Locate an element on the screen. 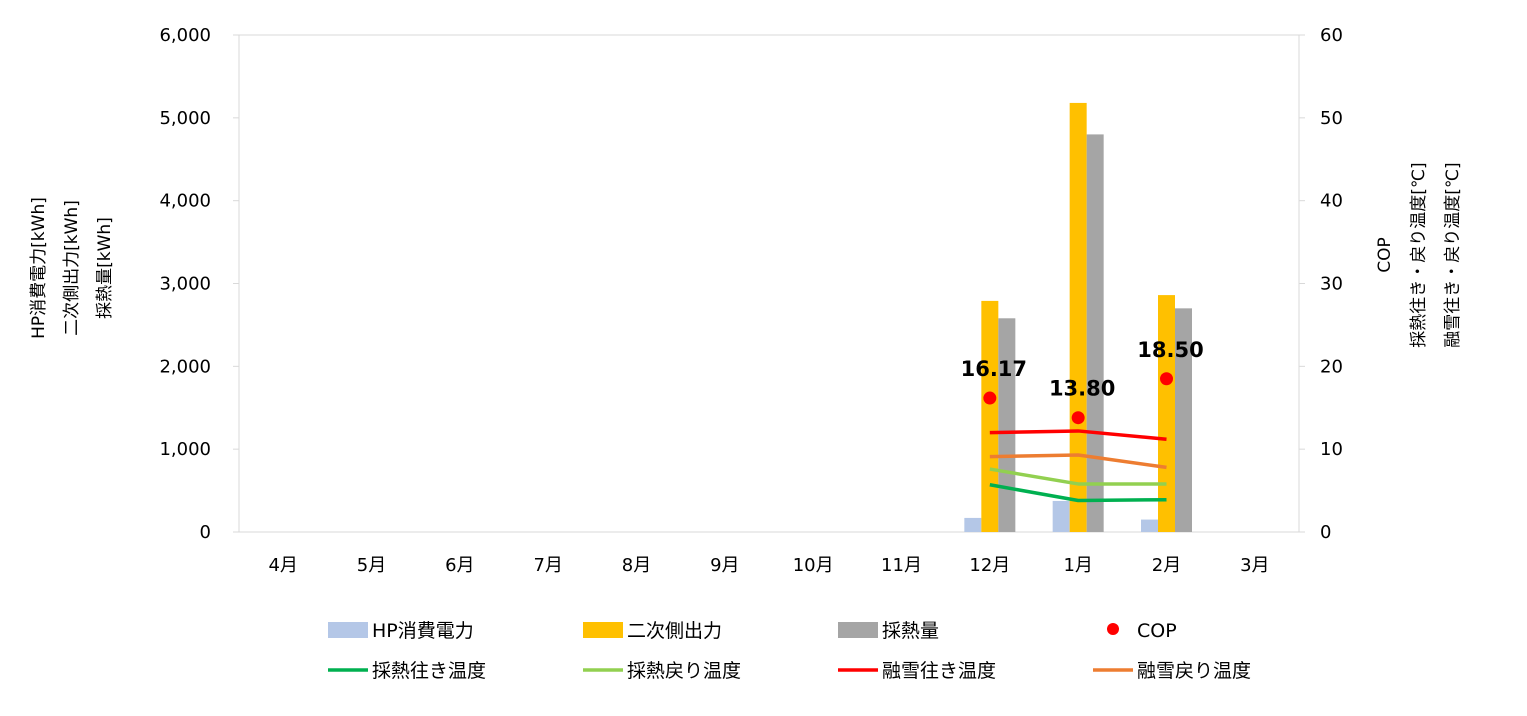 Image resolution: width=1527 pixels, height=716 pixels. x-tick-label: 11月 is located at coordinates (901, 565).